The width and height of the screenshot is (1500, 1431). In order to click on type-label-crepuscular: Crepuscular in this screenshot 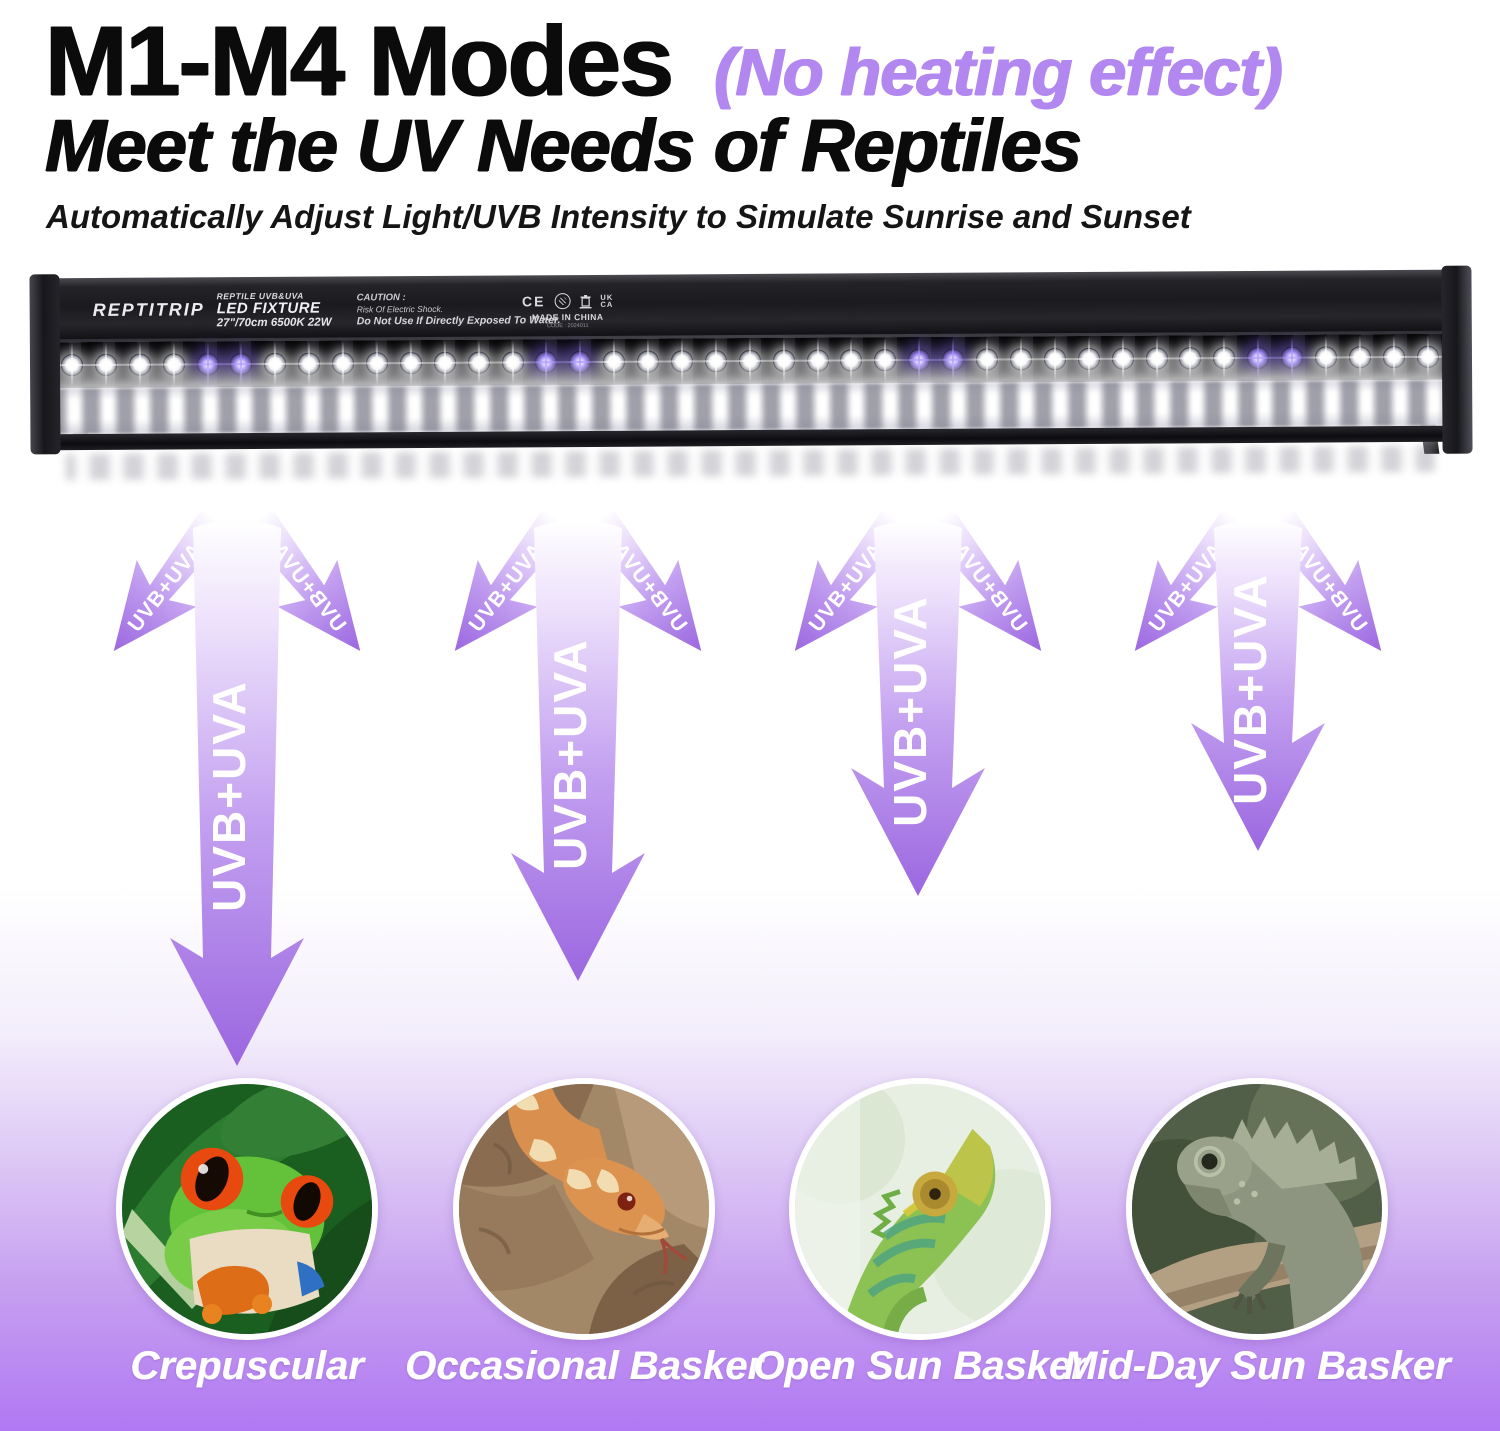, I will do `click(247, 1366)`.